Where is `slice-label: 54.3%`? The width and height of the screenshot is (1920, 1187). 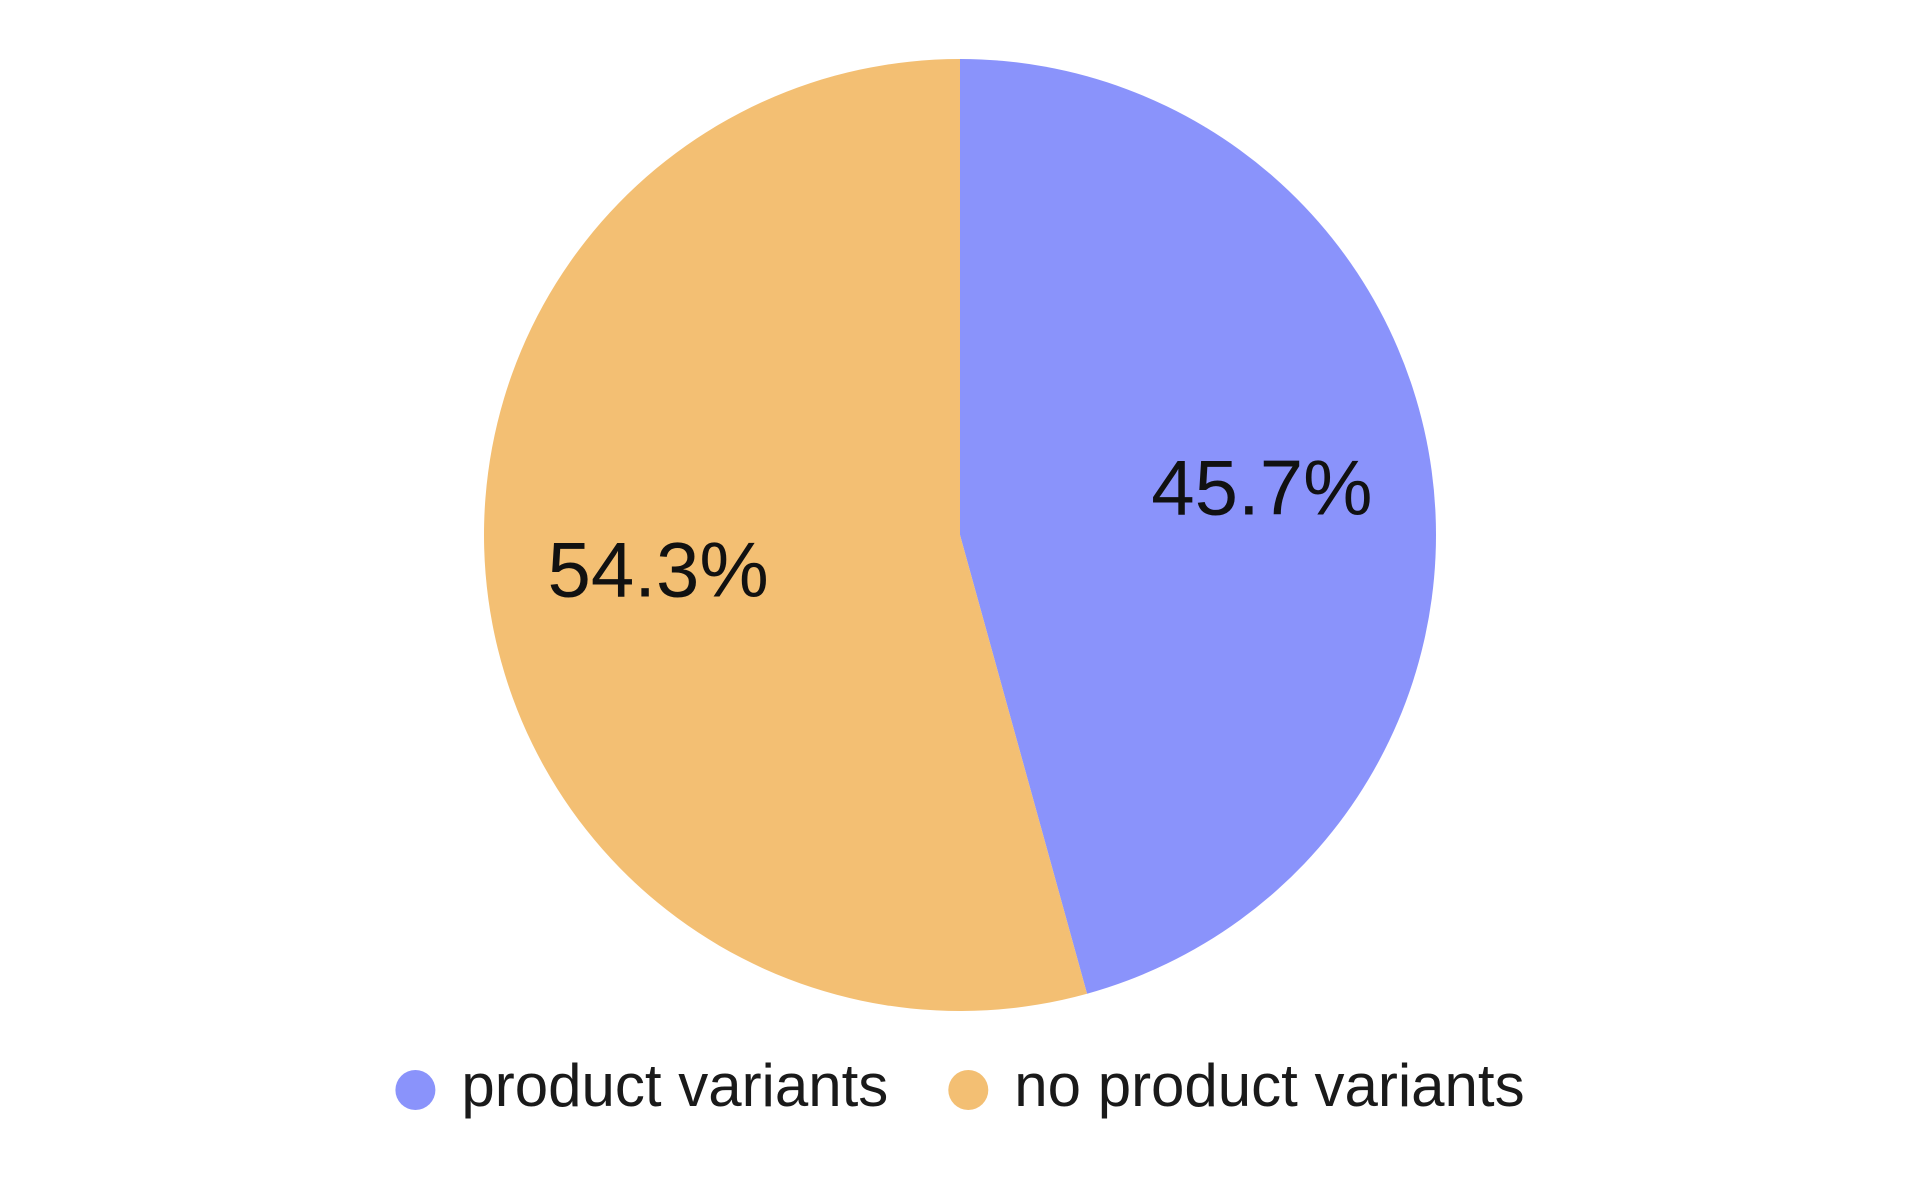
slice-label: 54.3% is located at coordinates (658, 570).